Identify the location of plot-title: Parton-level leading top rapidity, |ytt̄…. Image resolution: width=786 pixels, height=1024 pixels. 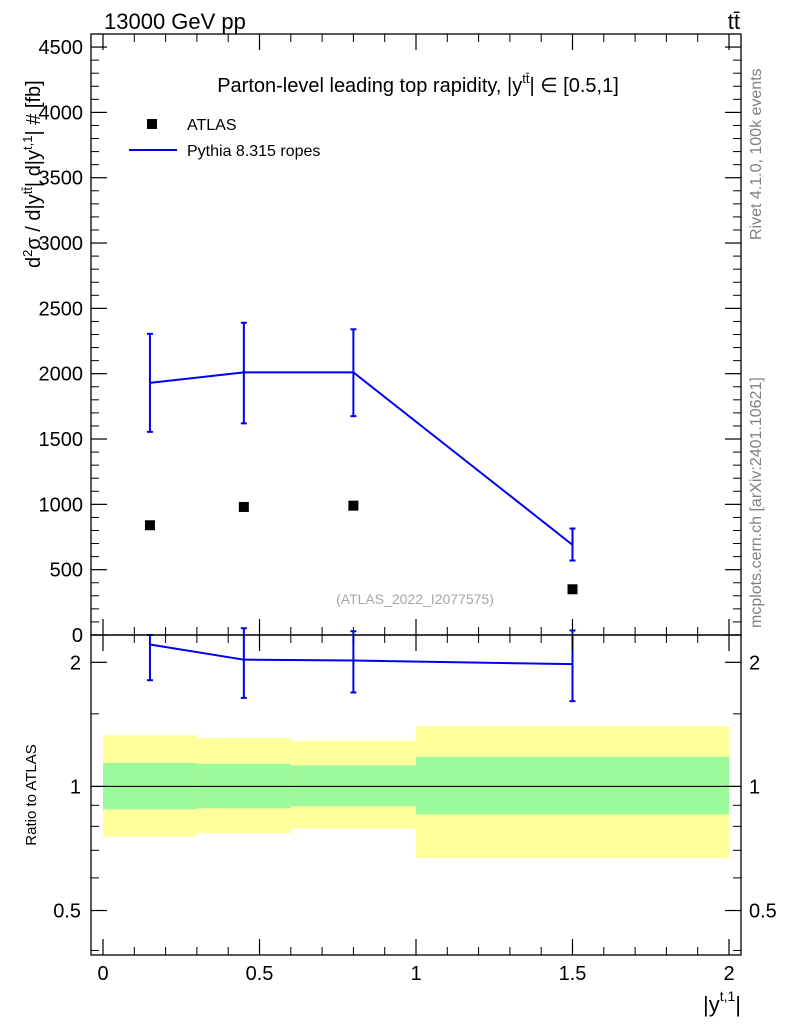
(418, 84).